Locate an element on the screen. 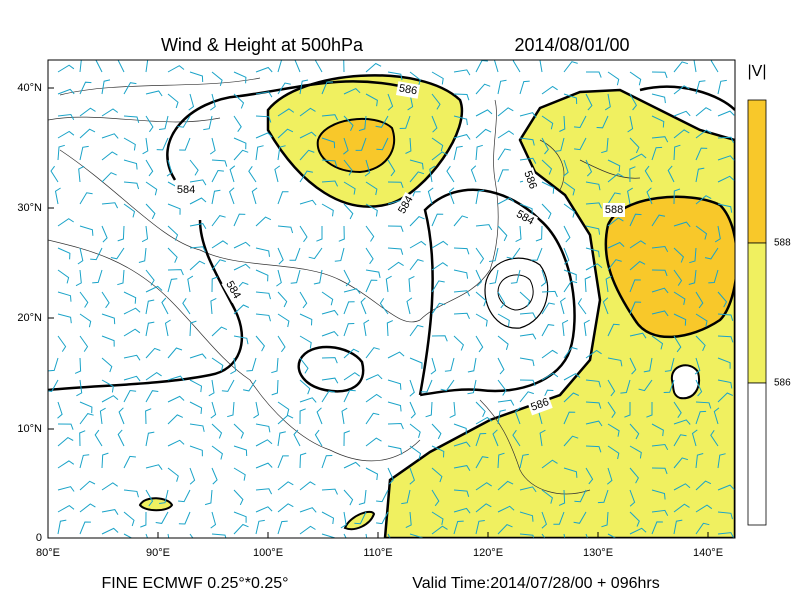 This screenshot has width=800, height=600. lon-label: 100°E is located at coordinates (268, 553).